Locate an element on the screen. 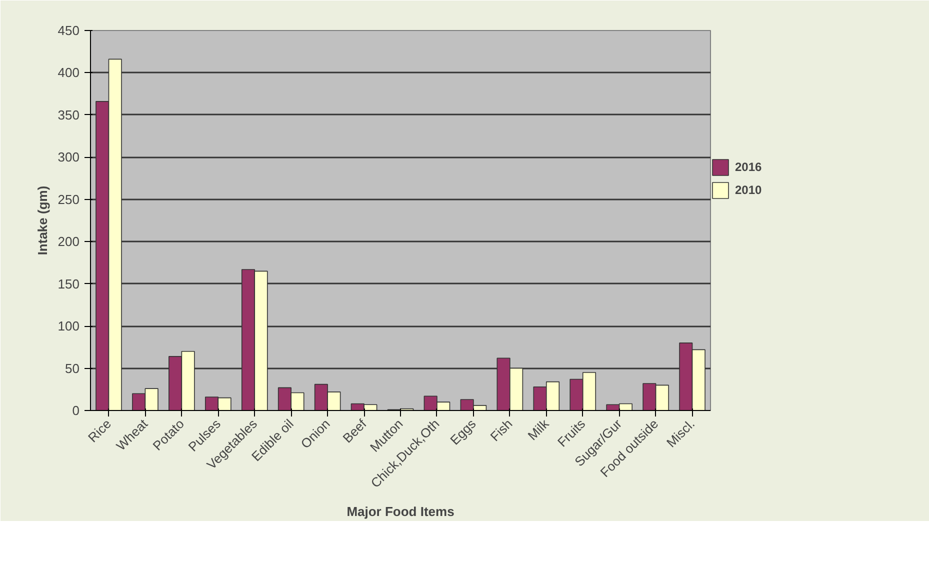  y-tick-label: 250 is located at coordinates (69, 199).